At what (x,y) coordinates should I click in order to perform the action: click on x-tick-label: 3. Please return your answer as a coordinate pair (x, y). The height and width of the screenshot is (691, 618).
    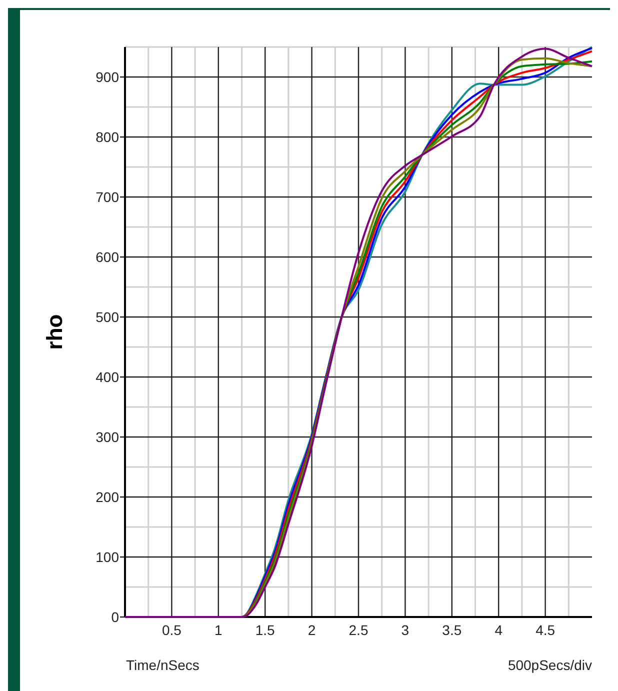
    Looking at the image, I should click on (405, 630).